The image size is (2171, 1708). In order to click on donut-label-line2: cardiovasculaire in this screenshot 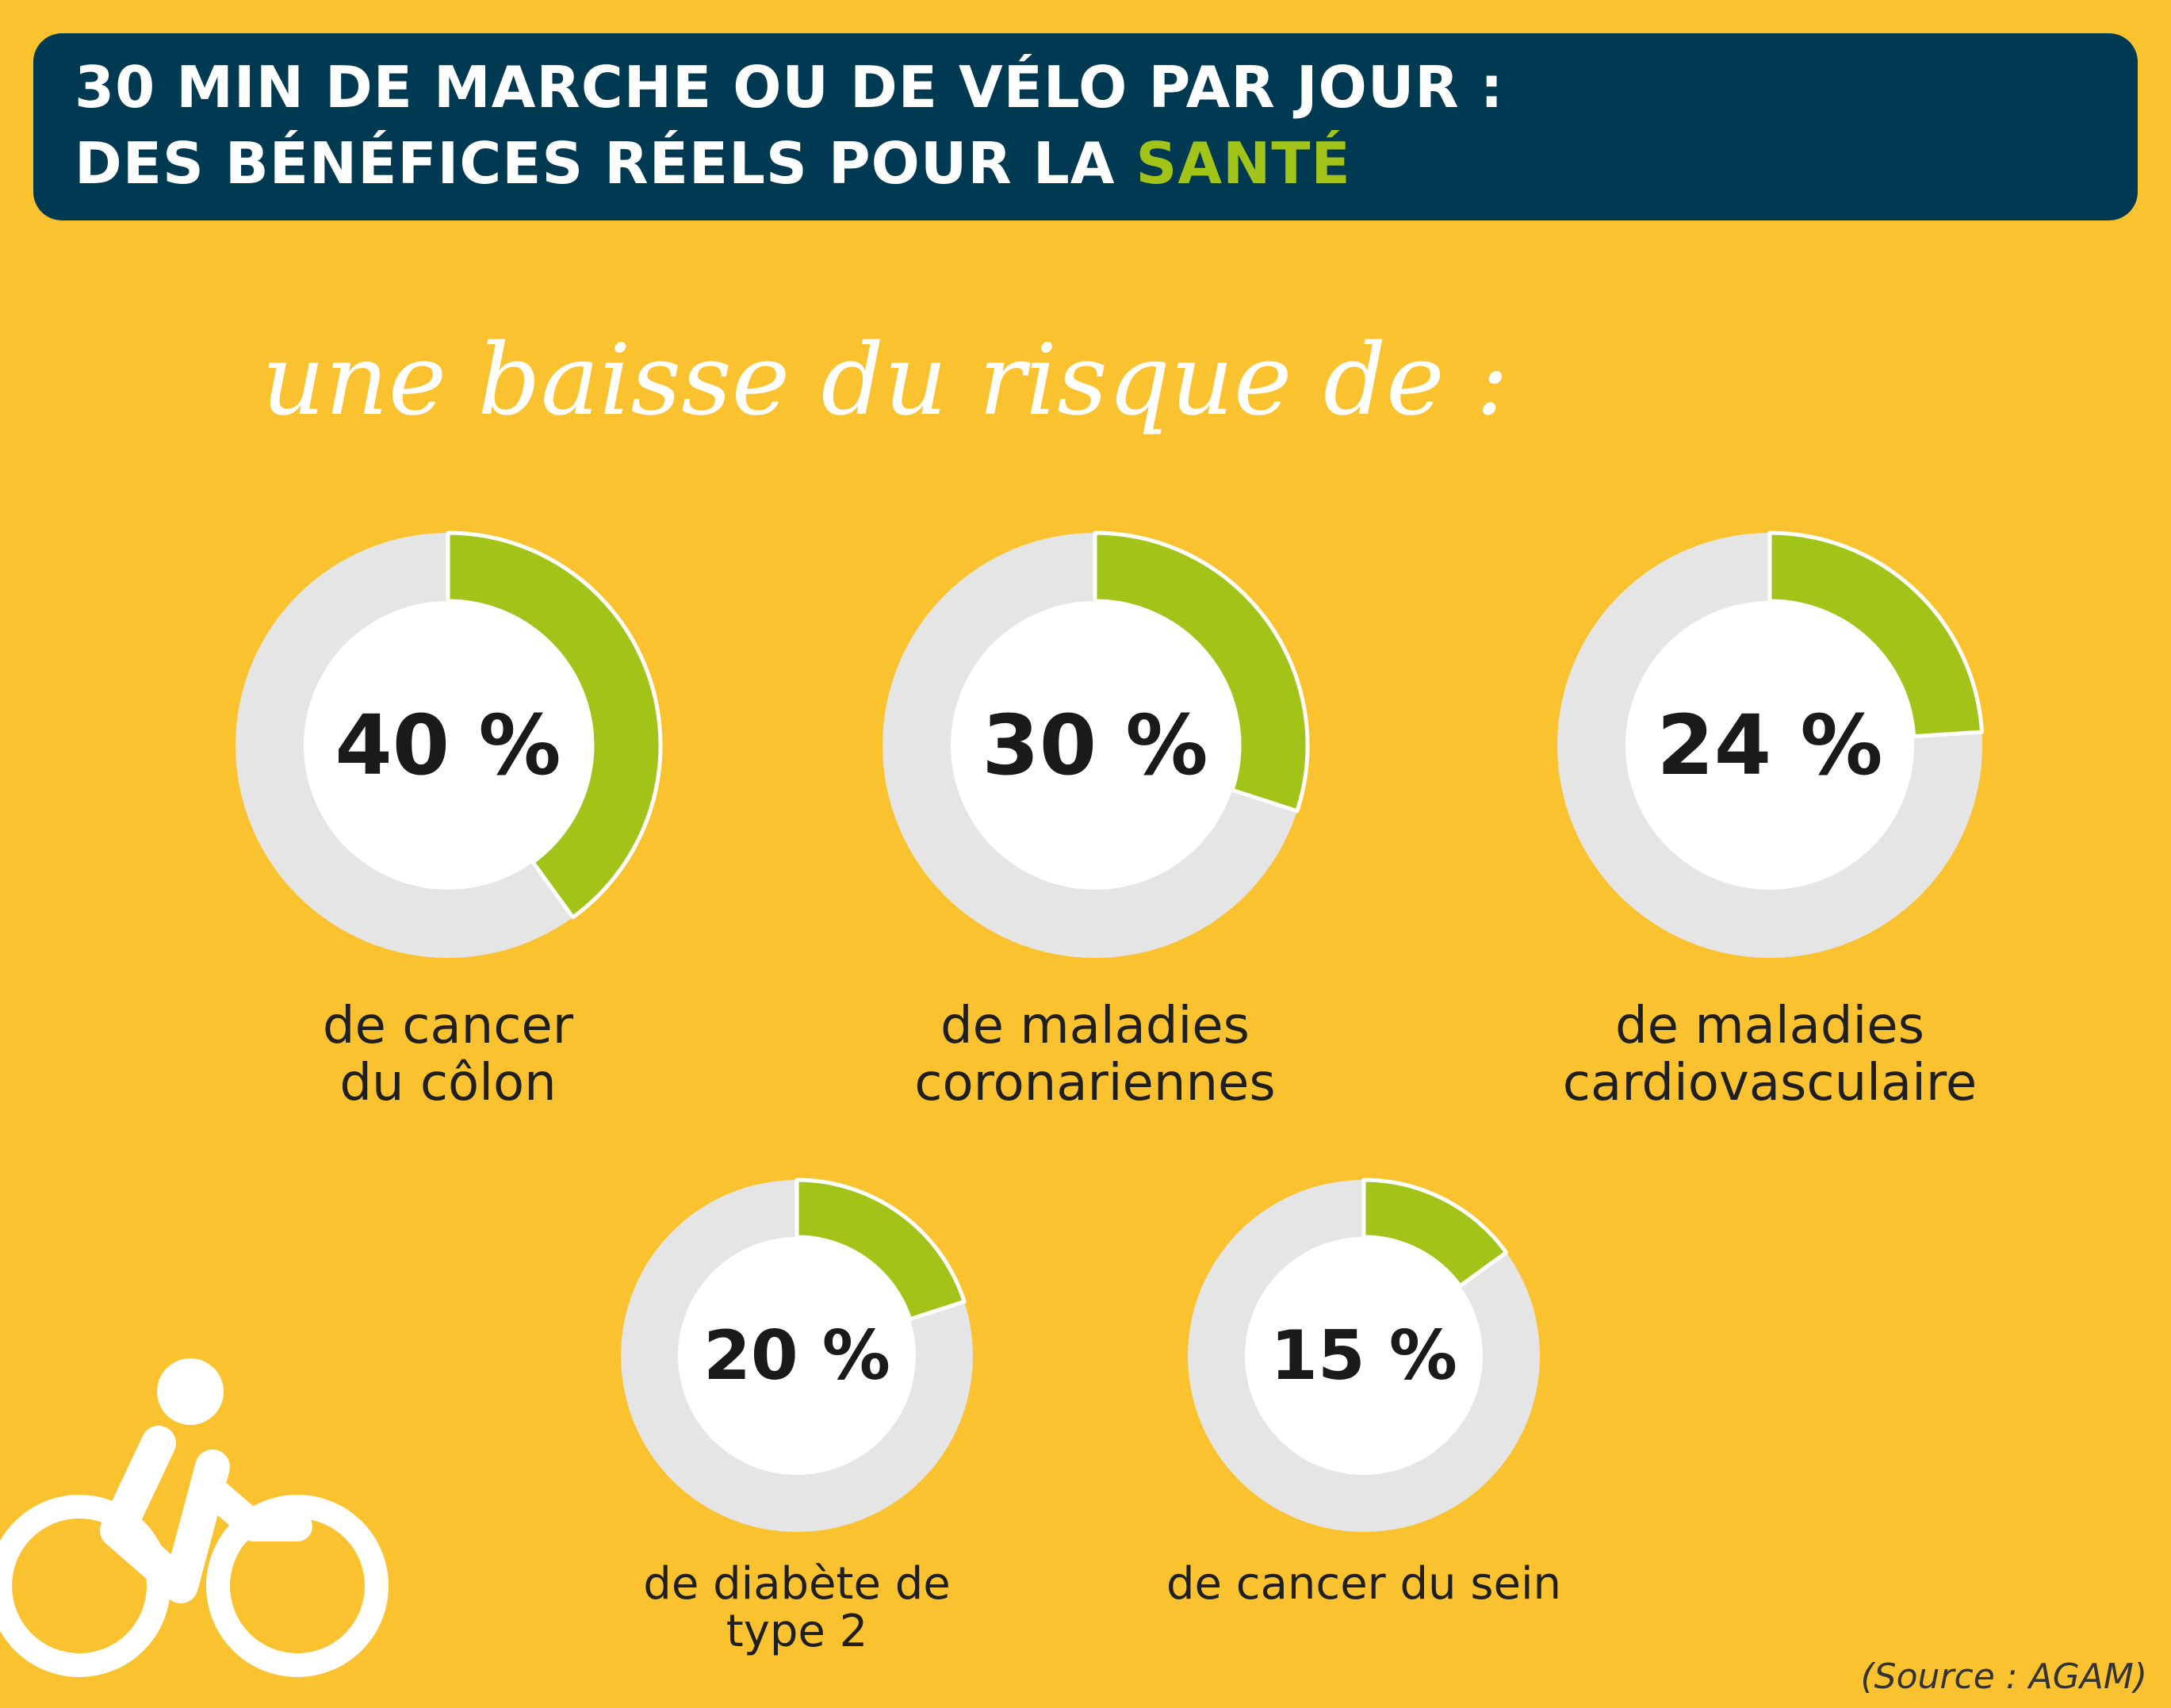, I will do `click(1770, 1083)`.